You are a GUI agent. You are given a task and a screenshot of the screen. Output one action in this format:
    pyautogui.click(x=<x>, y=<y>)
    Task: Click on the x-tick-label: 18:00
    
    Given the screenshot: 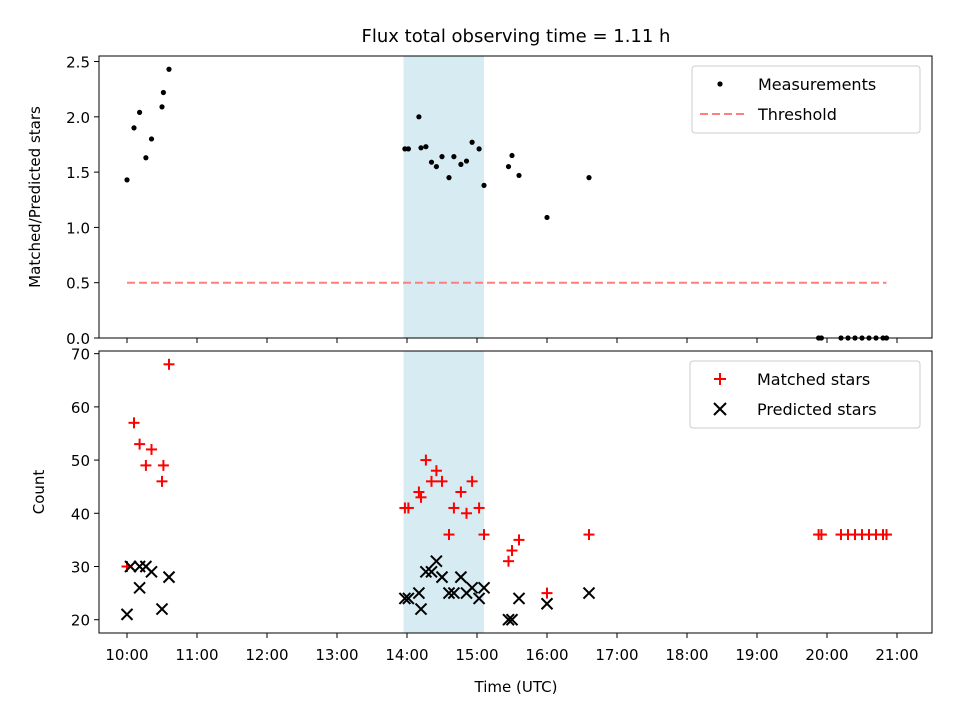 What is the action you would take?
    pyautogui.click(x=686, y=655)
    